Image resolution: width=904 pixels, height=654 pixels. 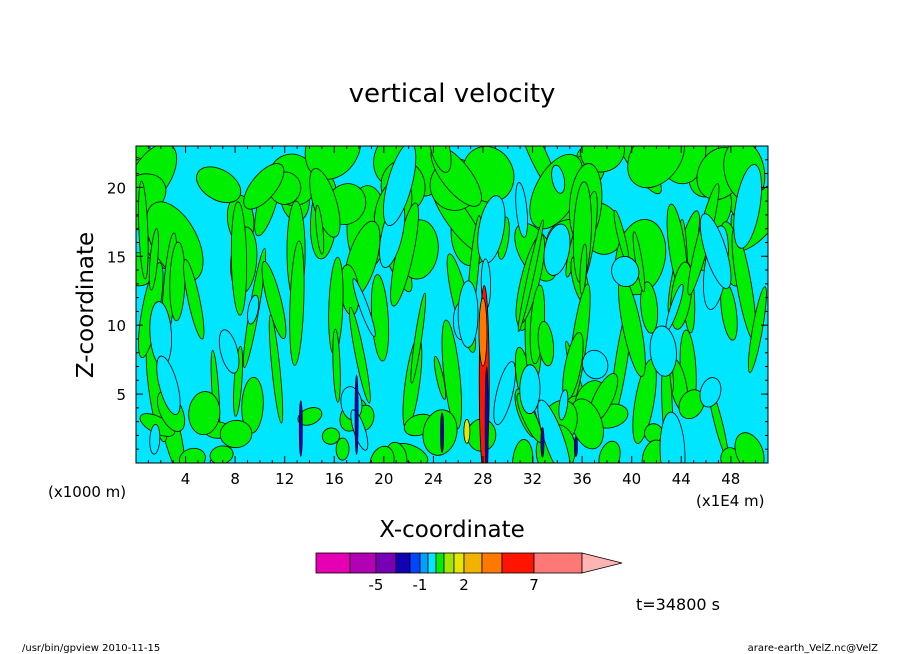 What do you see at coordinates (86, 305) in the screenshot?
I see `y-axis-label: Z-coordinate` at bounding box center [86, 305].